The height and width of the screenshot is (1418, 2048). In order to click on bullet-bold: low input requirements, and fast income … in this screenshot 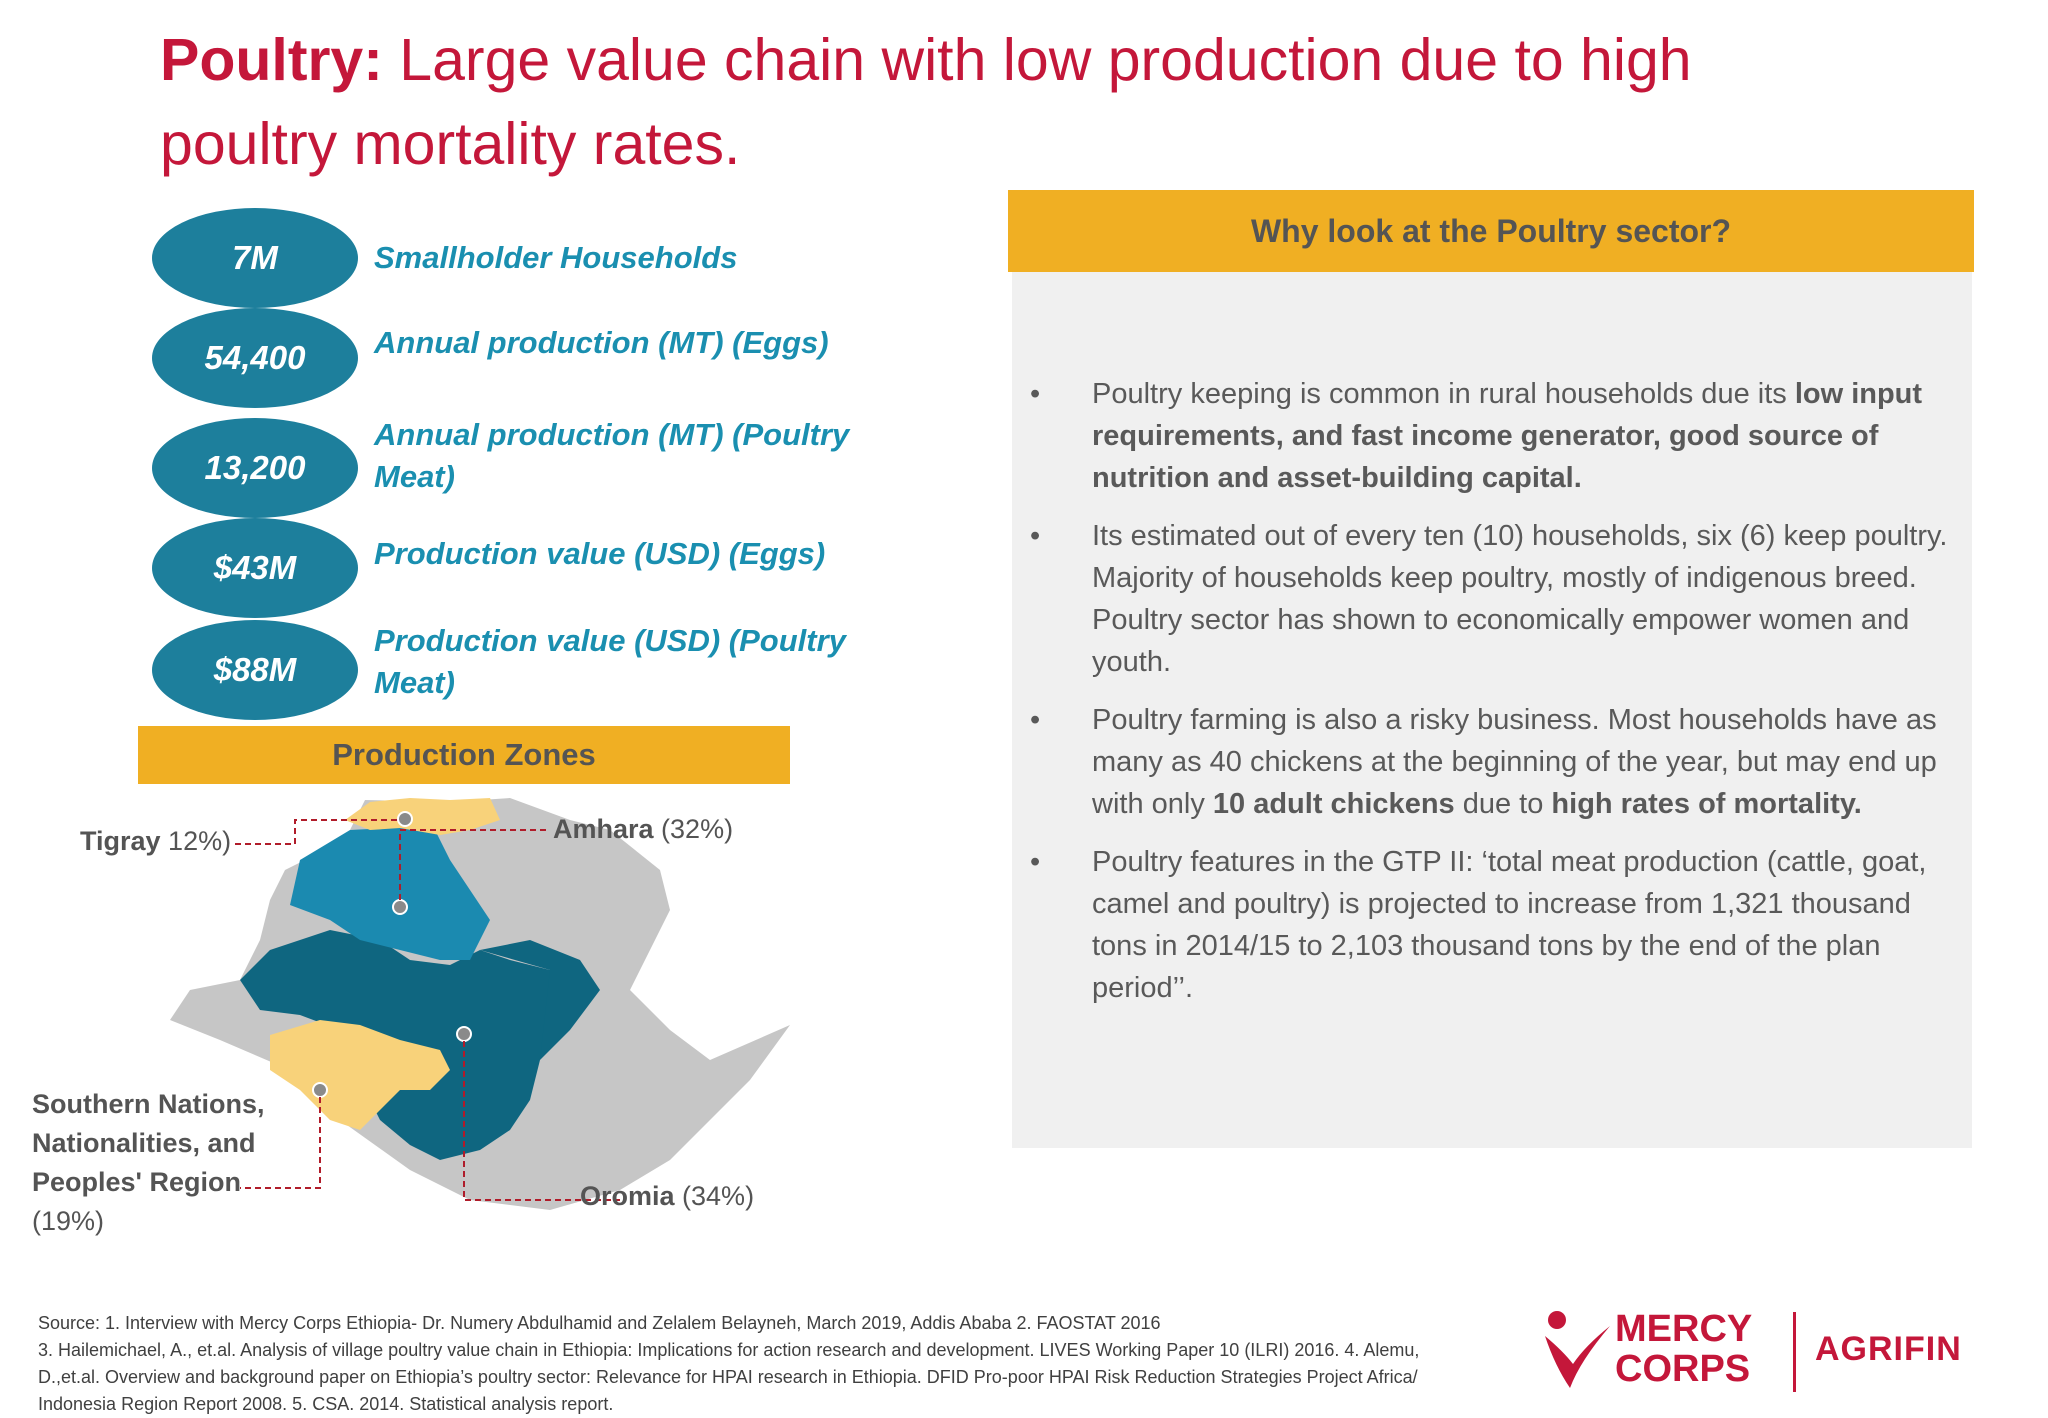, I will do `click(1507, 436)`.